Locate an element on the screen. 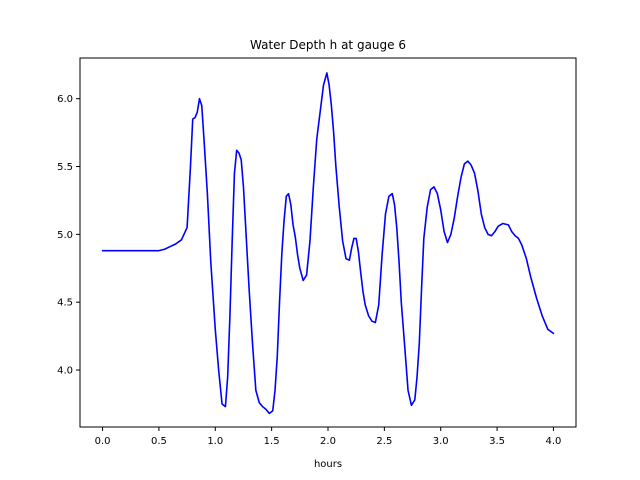 Image resolution: width=640 pixels, height=480 pixels. x-tick-label: 3.0 is located at coordinates (441, 441).